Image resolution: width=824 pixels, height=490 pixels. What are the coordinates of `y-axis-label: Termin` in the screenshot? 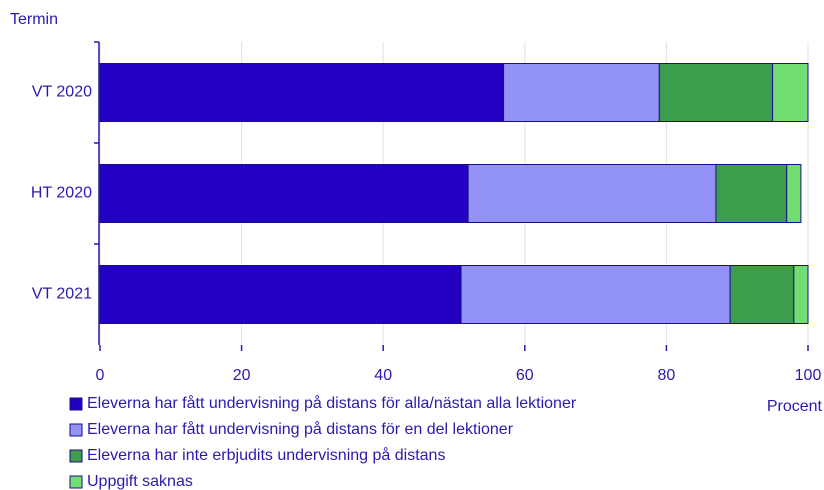 It's located at (34, 19).